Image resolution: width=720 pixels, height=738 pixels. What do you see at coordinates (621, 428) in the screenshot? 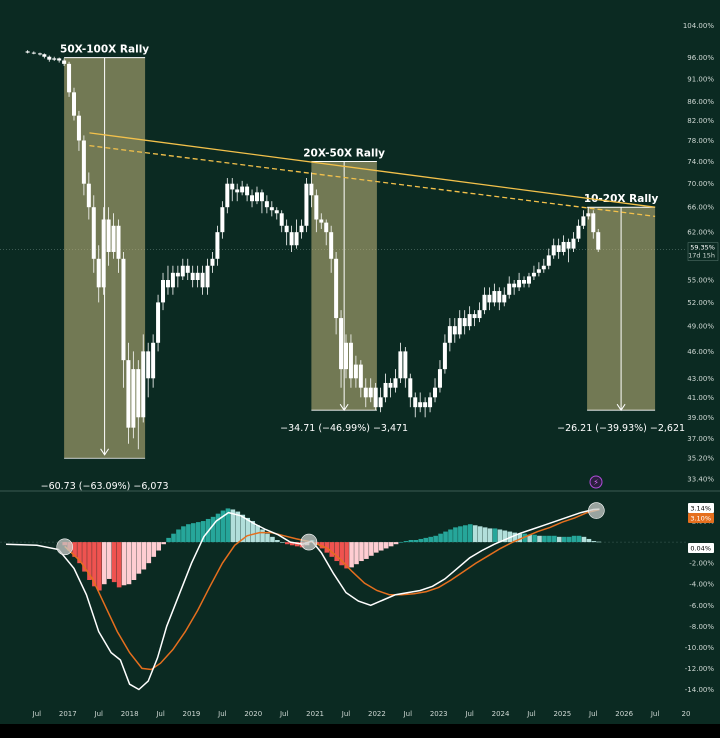
I see `drop-label-3: −26.21 (−39.93%) −2,621` at bounding box center [621, 428].